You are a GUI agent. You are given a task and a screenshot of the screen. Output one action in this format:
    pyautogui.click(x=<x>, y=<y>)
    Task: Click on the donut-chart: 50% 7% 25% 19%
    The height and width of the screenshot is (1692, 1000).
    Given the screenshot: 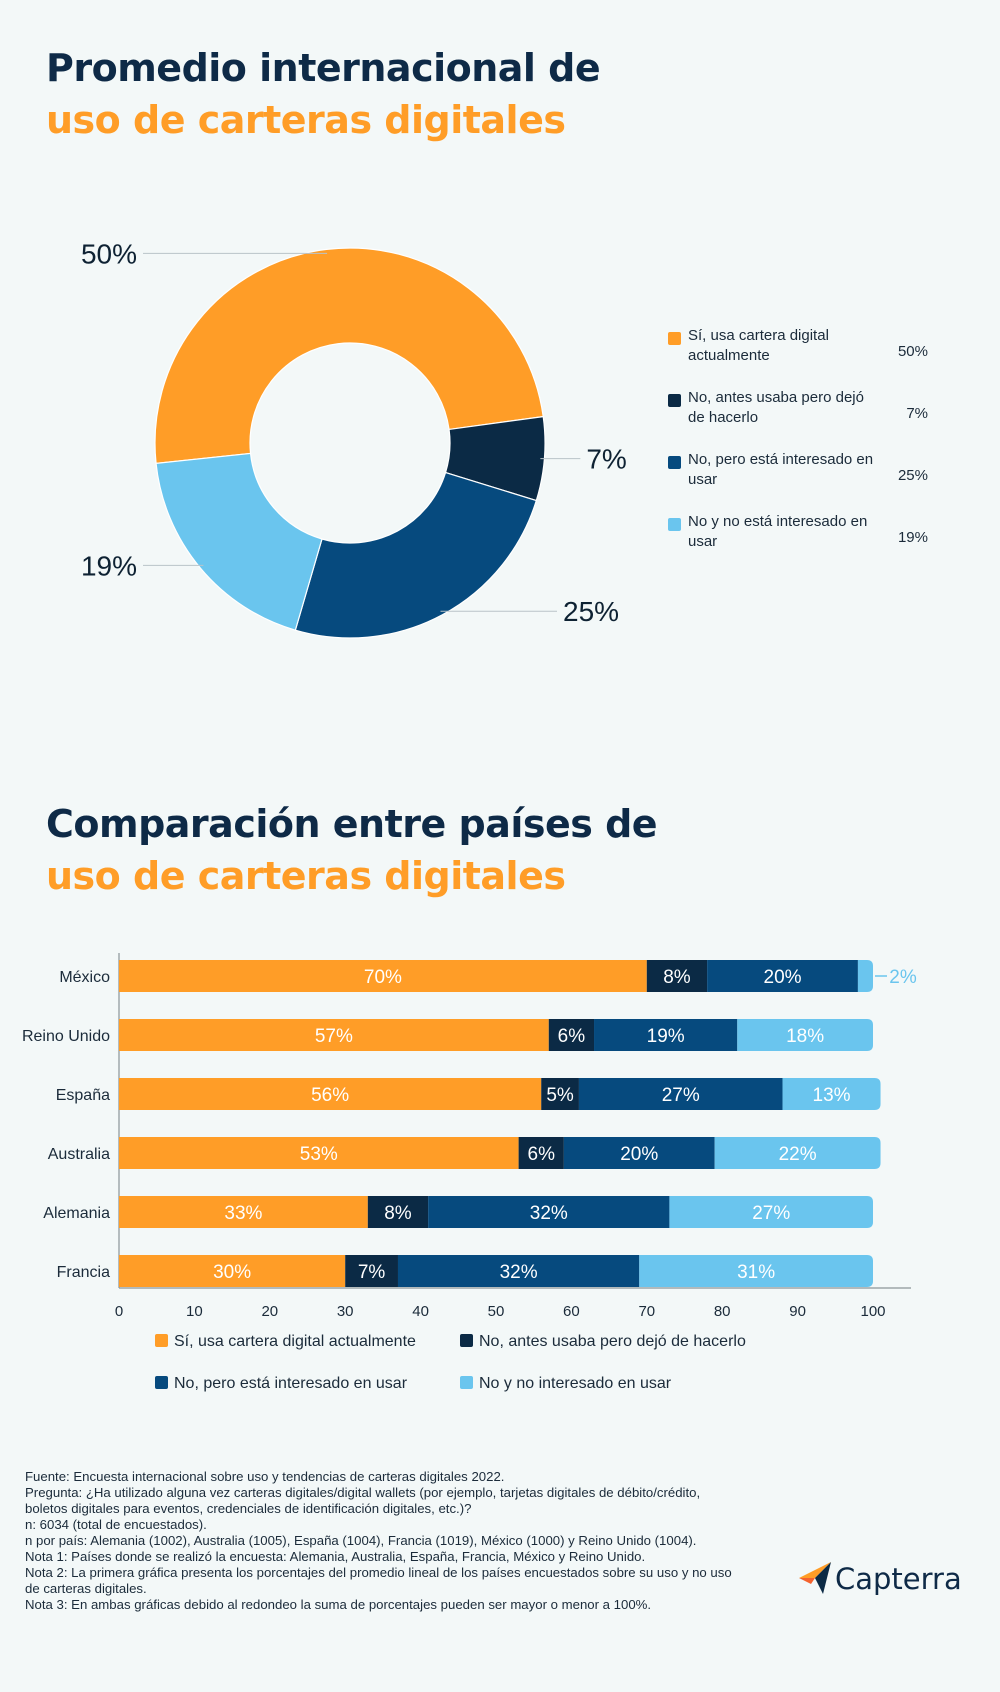 What is the action you would take?
    pyautogui.click(x=354, y=438)
    